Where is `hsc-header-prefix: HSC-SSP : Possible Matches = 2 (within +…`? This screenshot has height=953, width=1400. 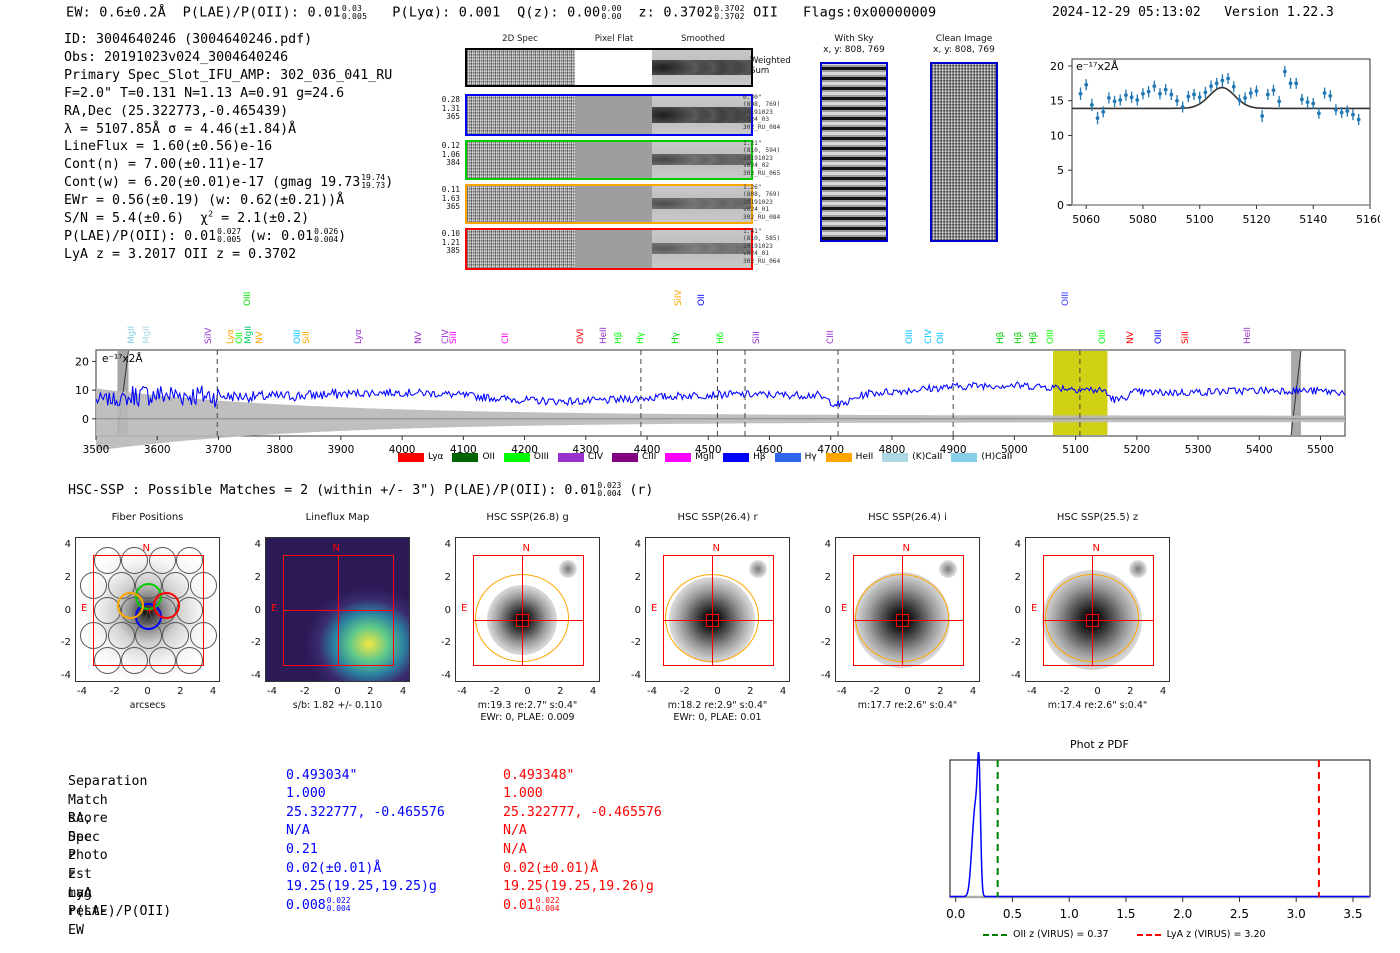 hsc-header-prefix: HSC-SSP : Possible Matches = 2 (within +… is located at coordinates (332, 491).